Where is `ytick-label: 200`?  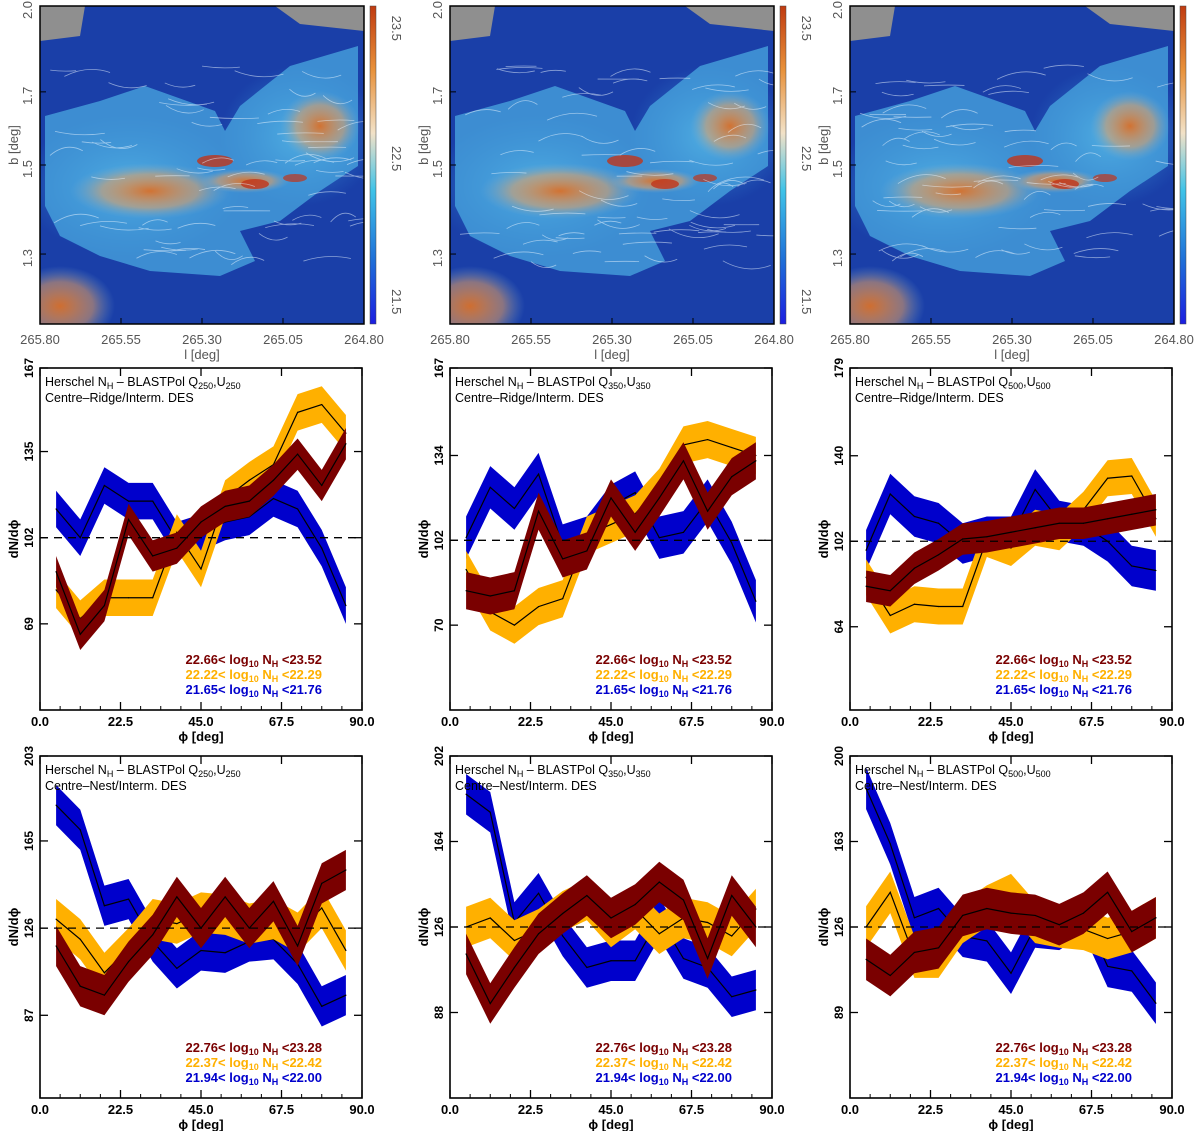 ytick-label: 200 is located at coordinates (839, 756).